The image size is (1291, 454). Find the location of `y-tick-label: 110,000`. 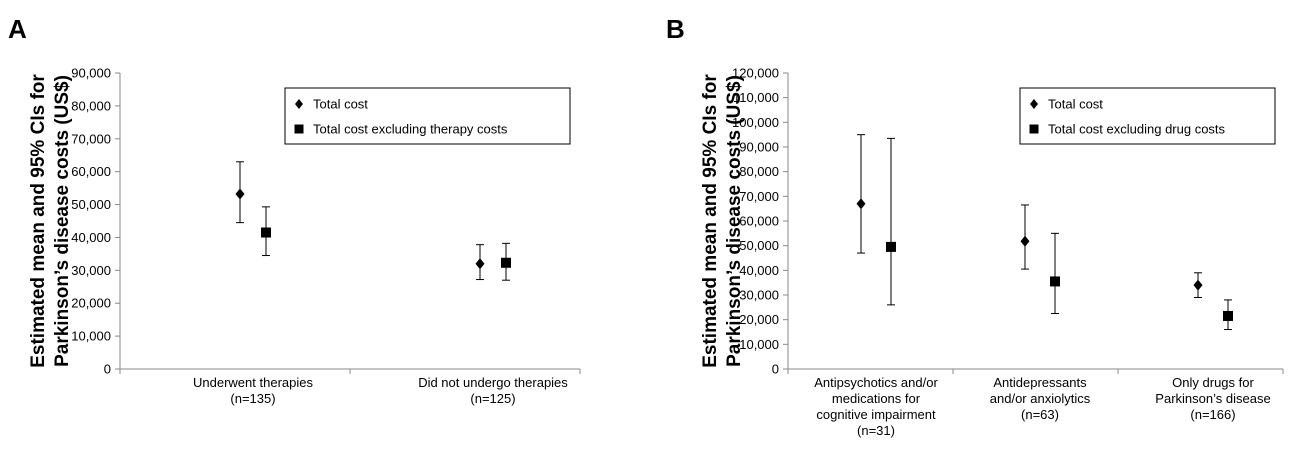

y-tick-label: 110,000 is located at coordinates (756, 97).